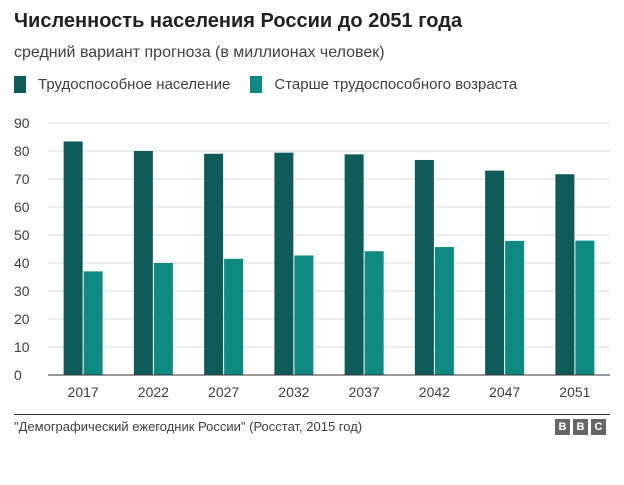 Image resolution: width=624 pixels, height=485 pixels. What do you see at coordinates (434, 392) in the screenshot?
I see `x-tick-label: 2042` at bounding box center [434, 392].